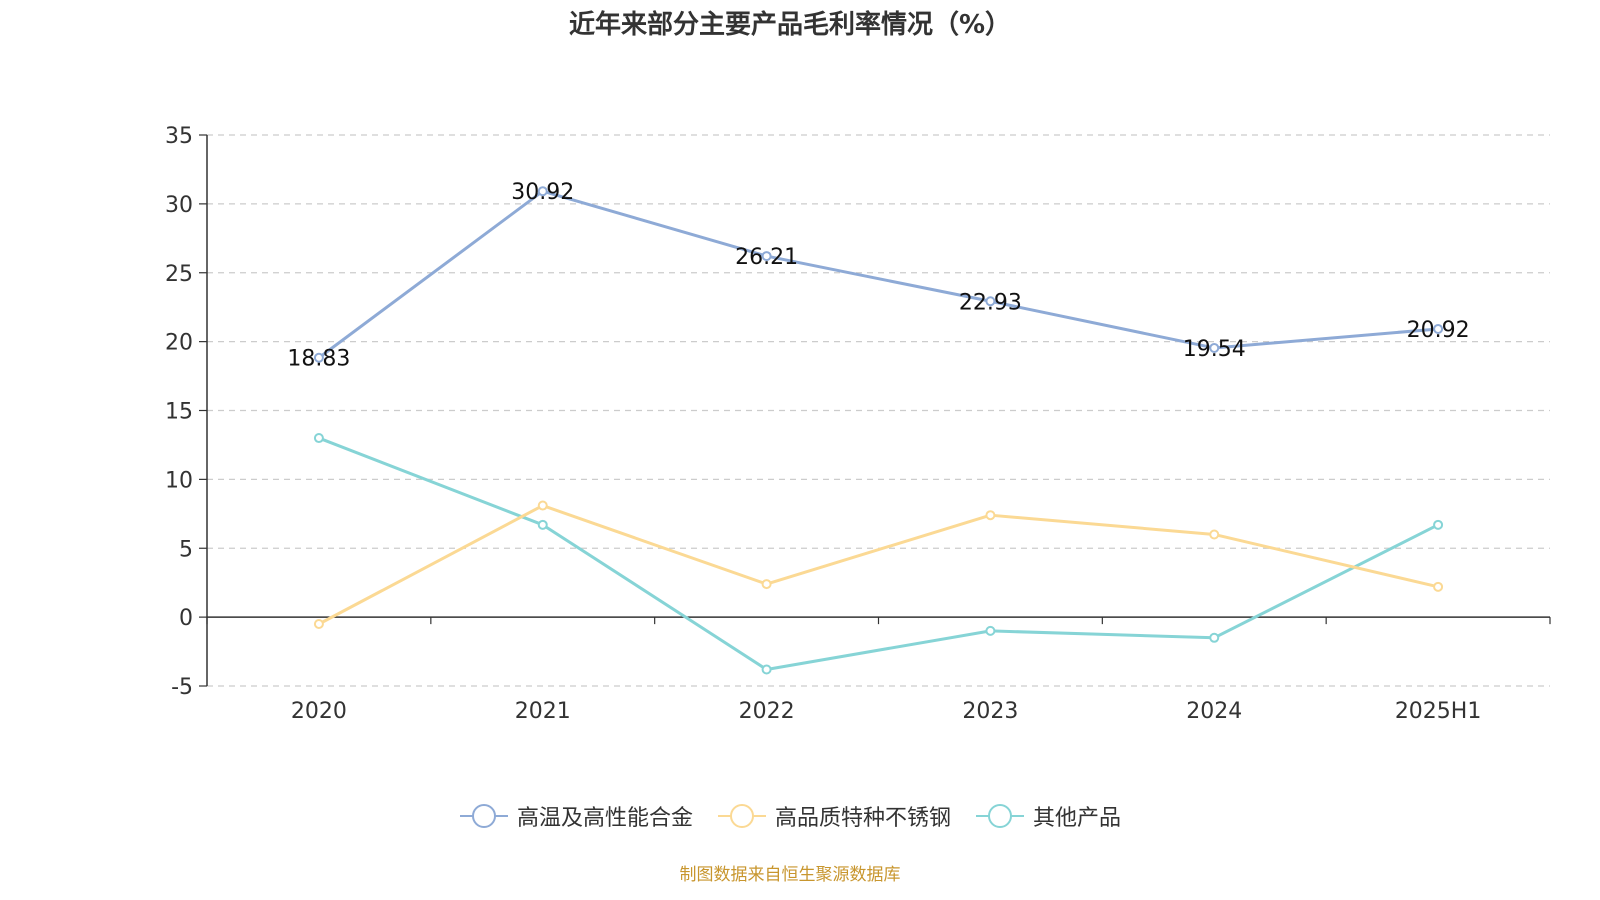 This screenshot has width=1600, height=900. Describe the element at coordinates (543, 711) in the screenshot. I see `x-tick-label: 2021` at that location.